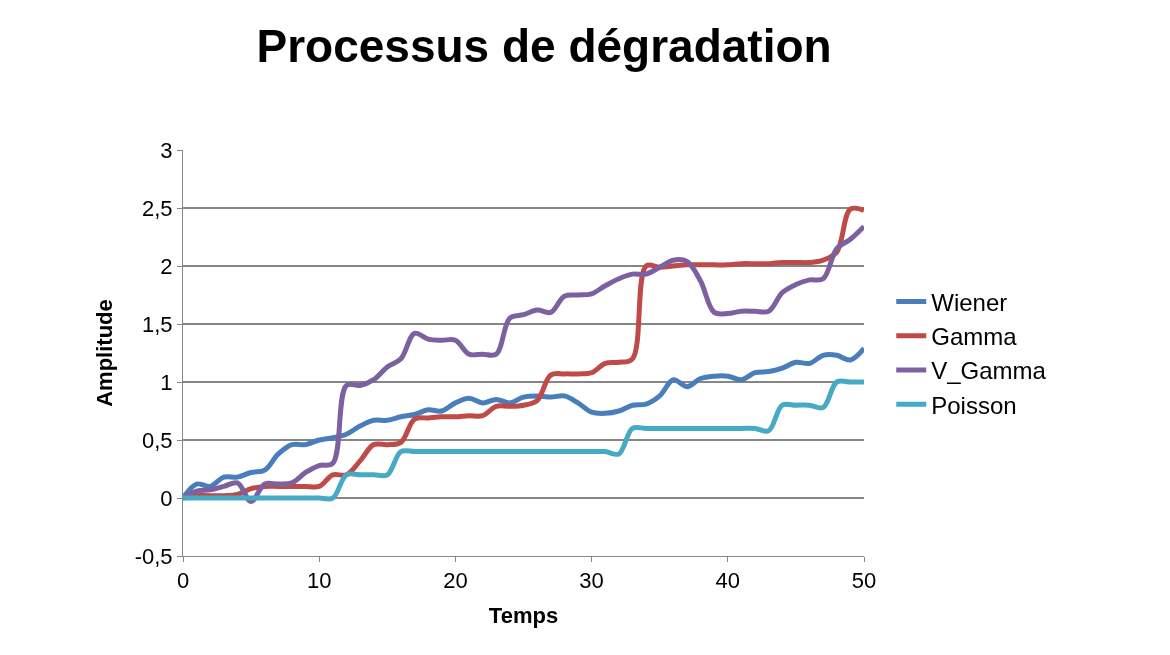 The width and height of the screenshot is (1170, 655). What do you see at coordinates (989, 371) in the screenshot?
I see `legend-label: V_Gamma` at bounding box center [989, 371].